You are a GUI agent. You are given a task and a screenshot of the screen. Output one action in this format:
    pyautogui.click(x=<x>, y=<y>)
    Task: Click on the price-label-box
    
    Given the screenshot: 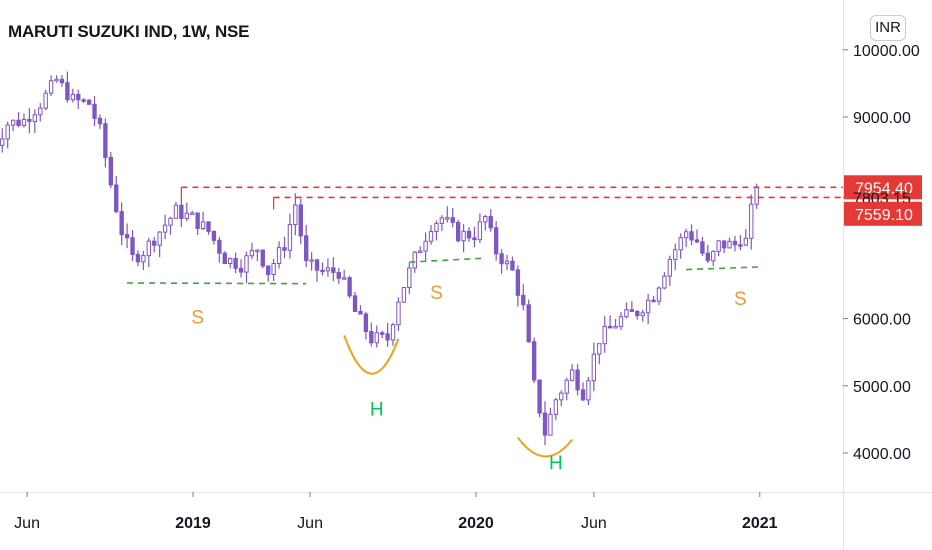 What is the action you would take?
    pyautogui.click(x=883, y=213)
    